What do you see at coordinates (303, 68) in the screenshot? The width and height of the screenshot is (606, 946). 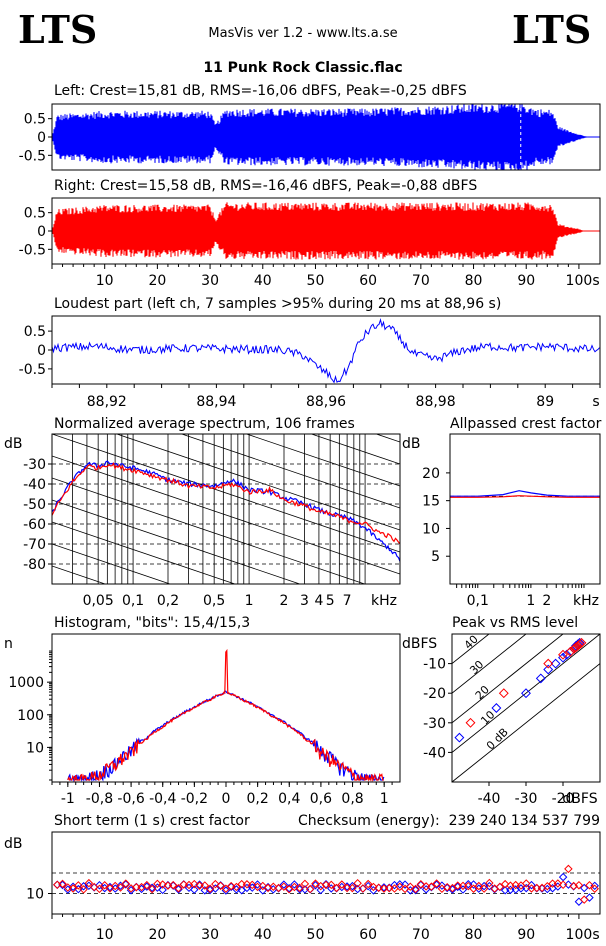 I see `file-name: 11 Punk Rock Classic.flac` at bounding box center [303, 68].